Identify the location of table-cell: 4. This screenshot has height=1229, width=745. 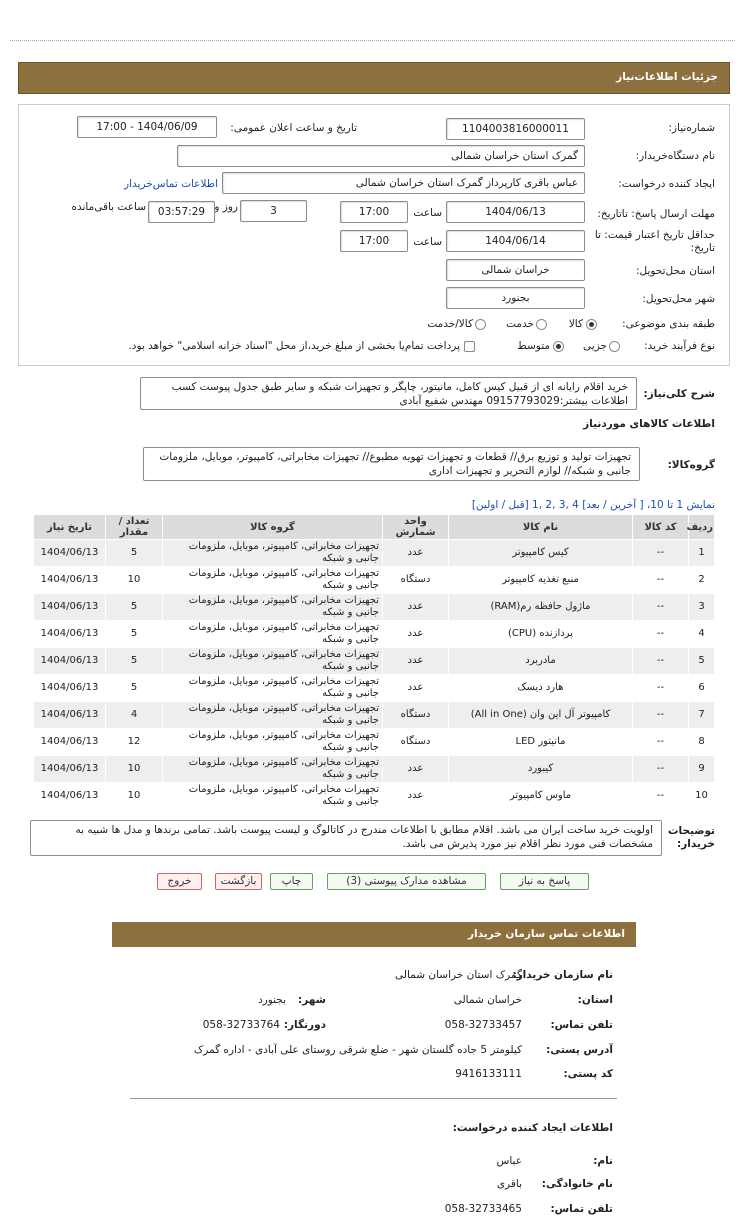
(134, 715).